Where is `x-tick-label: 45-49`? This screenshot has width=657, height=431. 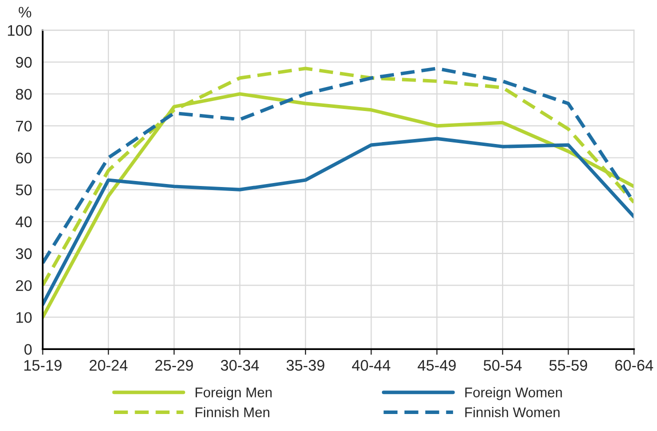 x-tick-label: 45-49 is located at coordinates (437, 365).